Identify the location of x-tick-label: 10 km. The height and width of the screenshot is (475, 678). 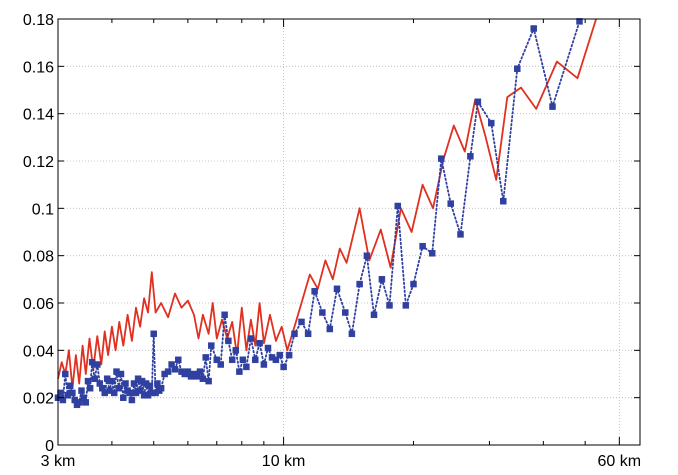
(284, 461).